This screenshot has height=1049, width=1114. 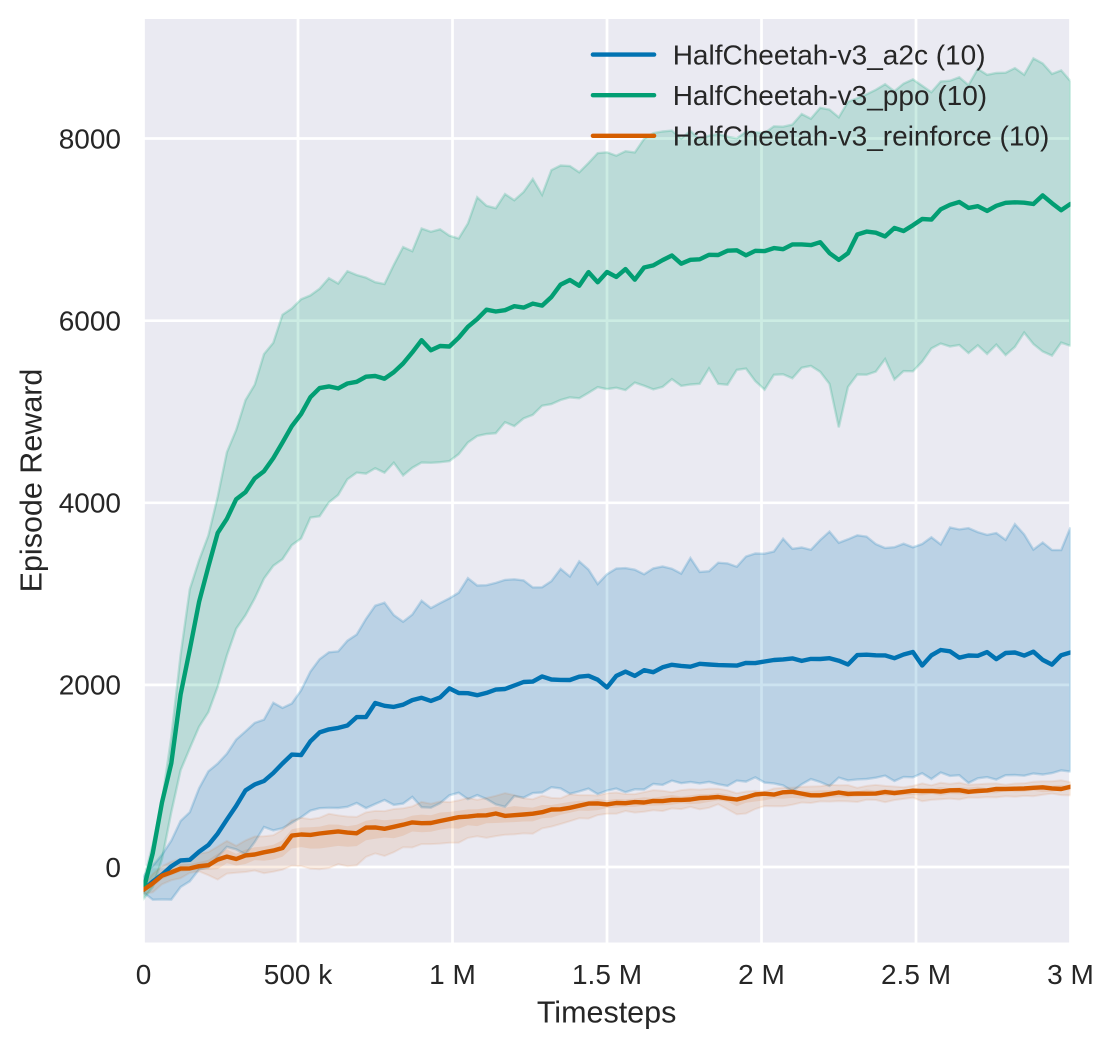 What do you see at coordinates (90, 321) in the screenshot?
I see `svg-text: 6000` at bounding box center [90, 321].